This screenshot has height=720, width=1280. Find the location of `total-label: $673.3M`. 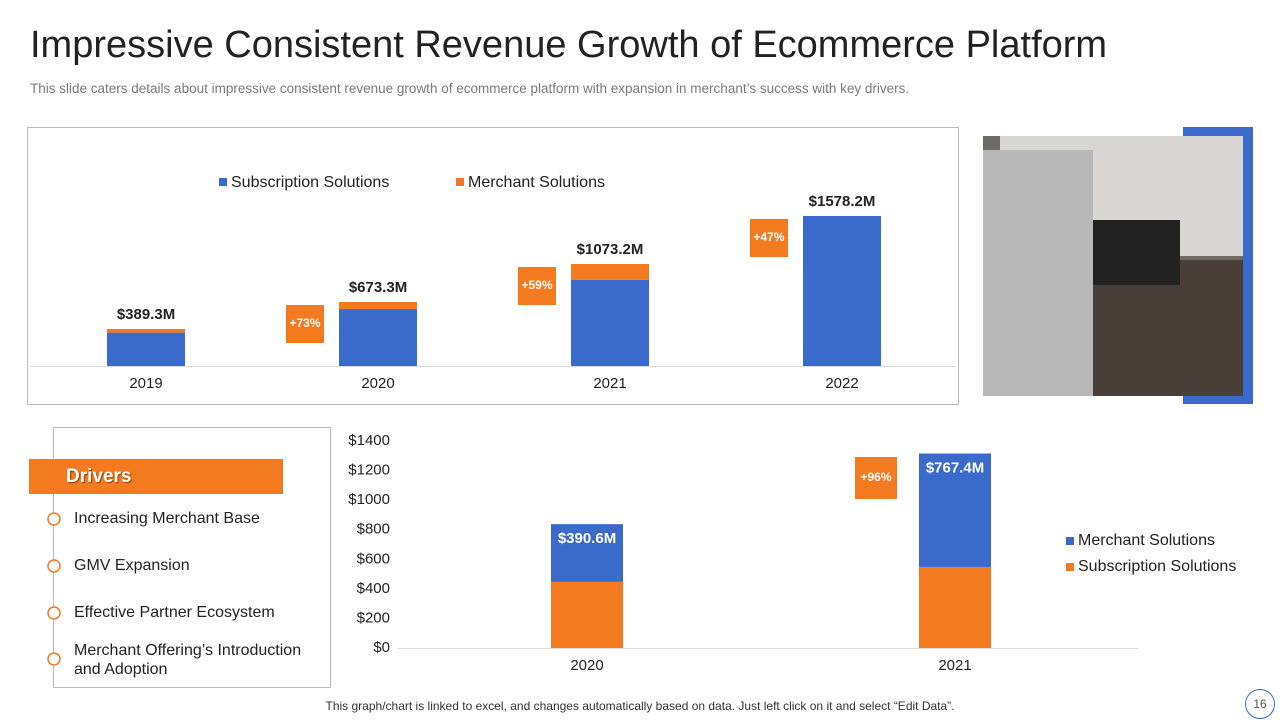

total-label: $673.3M is located at coordinates (378, 287).